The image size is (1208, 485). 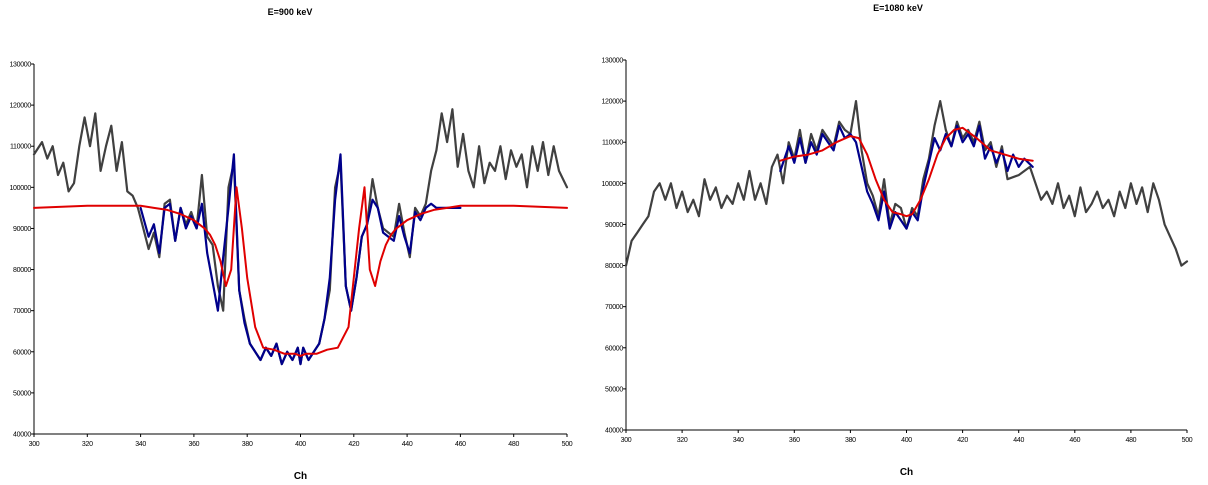 What do you see at coordinates (290, 12) in the screenshot?
I see `chart-title: E=900 keV` at bounding box center [290, 12].